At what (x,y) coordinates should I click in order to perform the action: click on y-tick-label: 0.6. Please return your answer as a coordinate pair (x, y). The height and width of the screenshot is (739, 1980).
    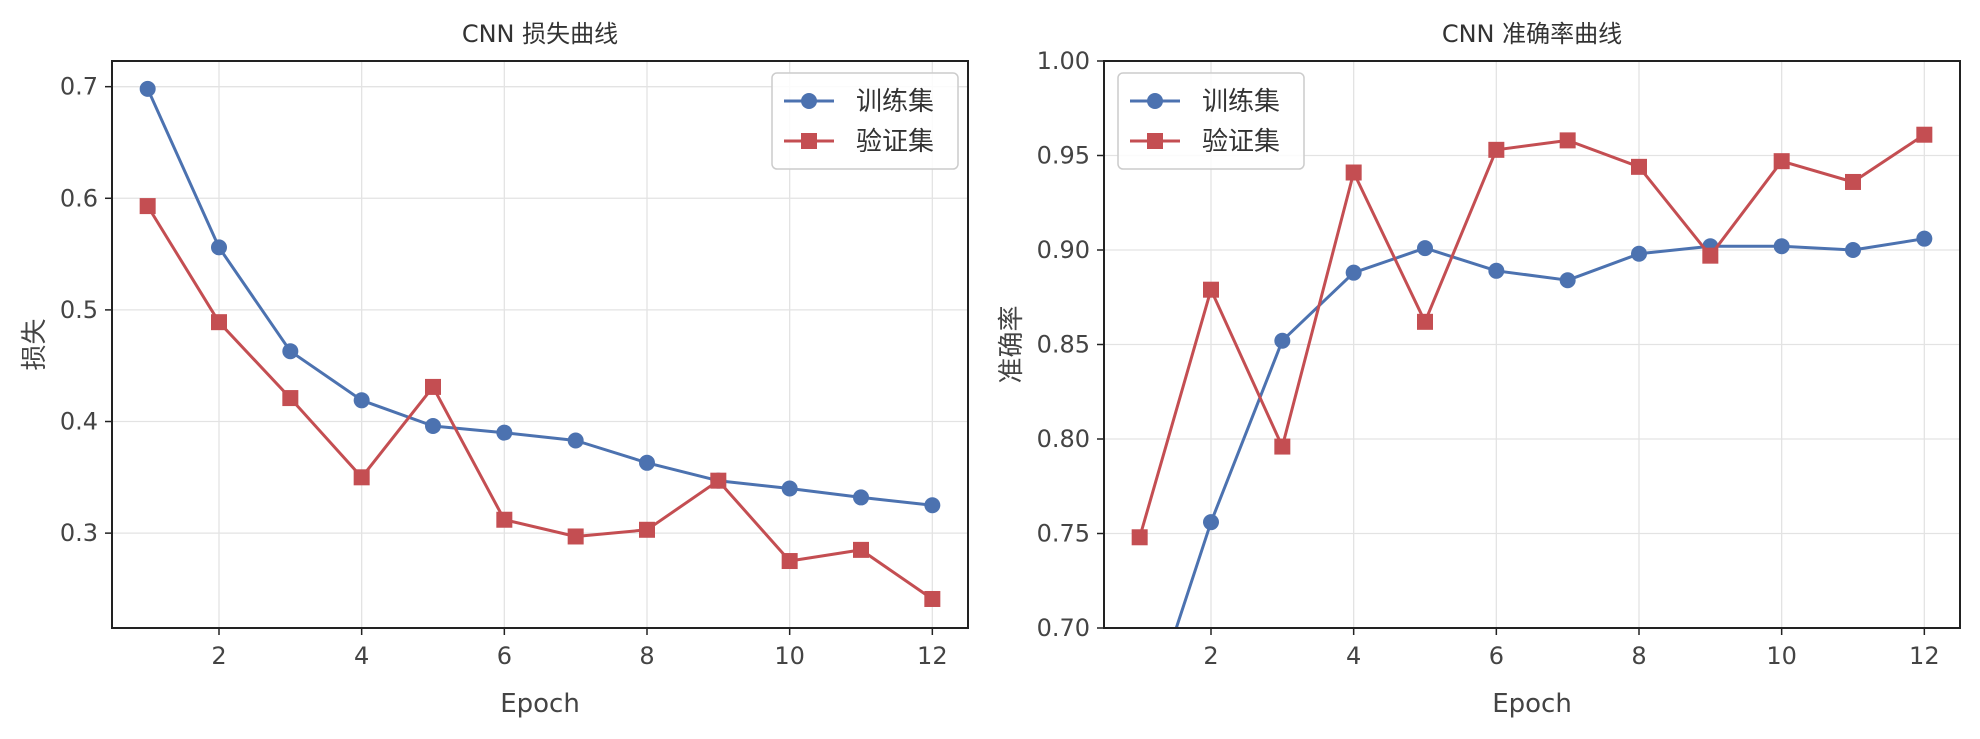
    Looking at the image, I should click on (79, 198).